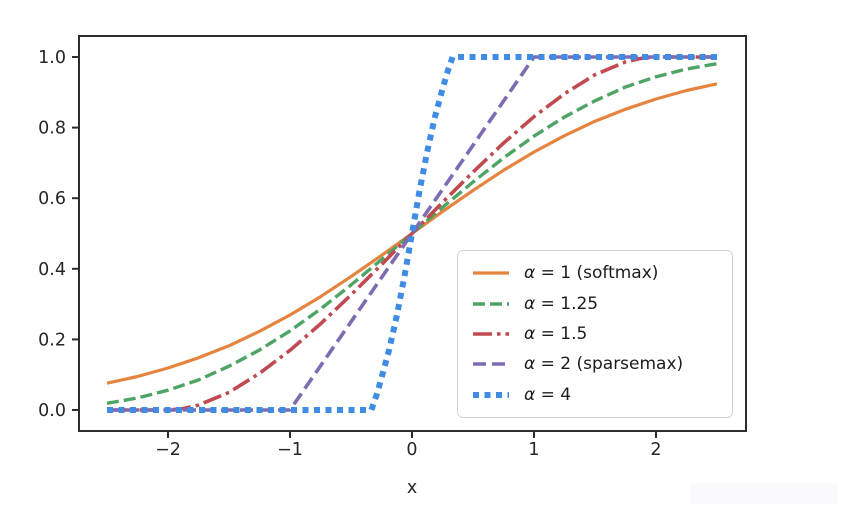 The image size is (851, 514). I want to click on legend-item-sparsemax: α = 2 (sparsemax), so click(598, 364).